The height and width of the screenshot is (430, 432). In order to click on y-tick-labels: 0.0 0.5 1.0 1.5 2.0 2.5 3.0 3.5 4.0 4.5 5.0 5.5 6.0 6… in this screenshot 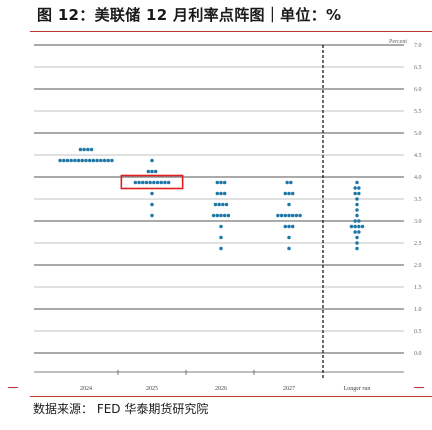, I will do `click(418, 200)`.